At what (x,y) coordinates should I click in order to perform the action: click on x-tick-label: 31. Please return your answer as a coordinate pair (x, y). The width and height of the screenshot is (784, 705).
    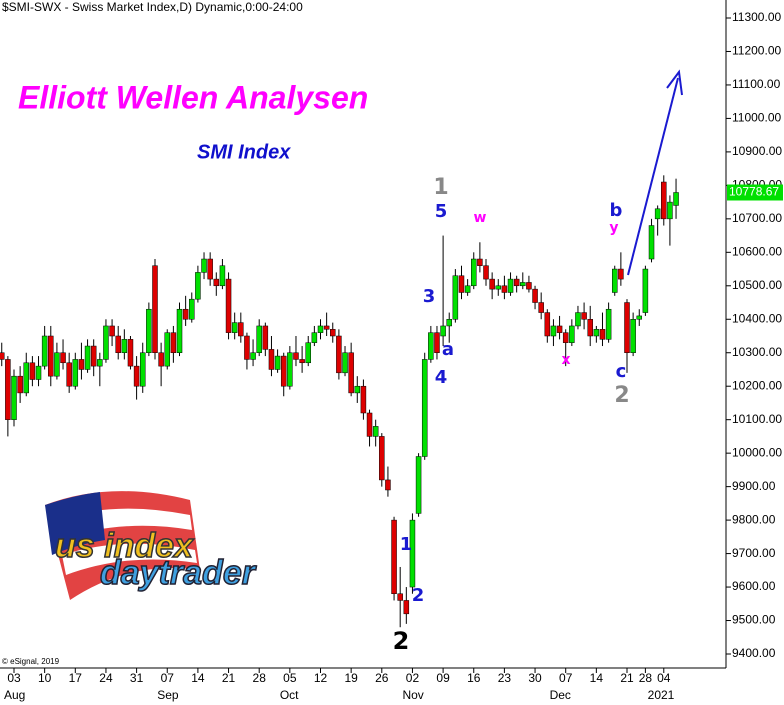
    Looking at the image, I should click on (137, 678).